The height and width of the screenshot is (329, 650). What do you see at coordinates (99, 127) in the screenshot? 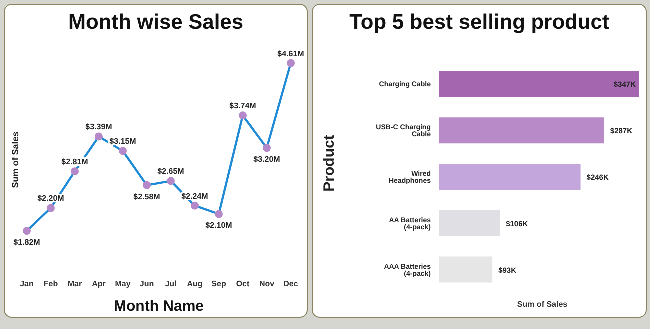
I see `data-label: $3.39M` at bounding box center [99, 127].